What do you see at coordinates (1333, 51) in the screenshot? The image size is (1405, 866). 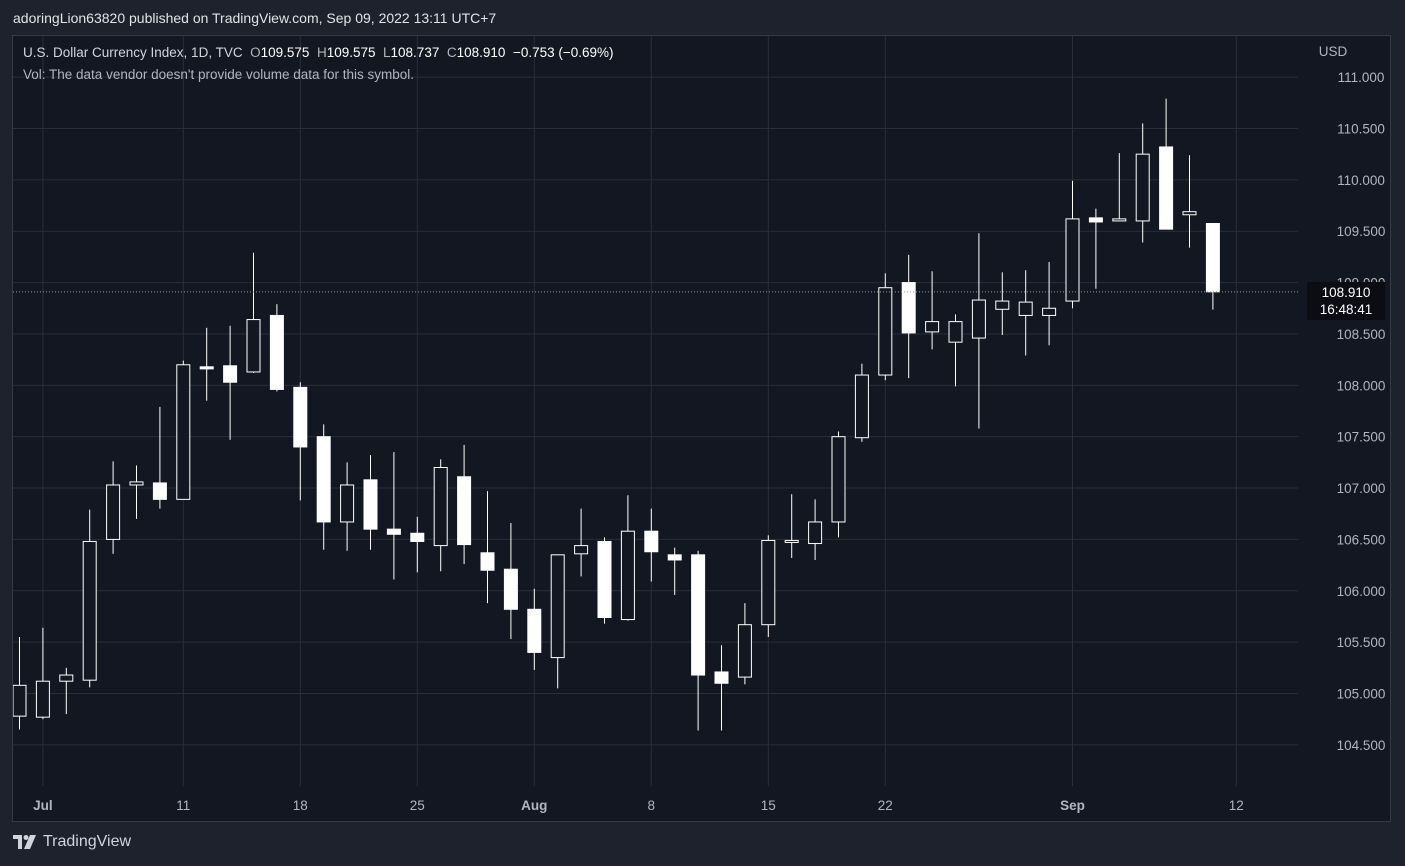 I see `currency-label: USD` at bounding box center [1333, 51].